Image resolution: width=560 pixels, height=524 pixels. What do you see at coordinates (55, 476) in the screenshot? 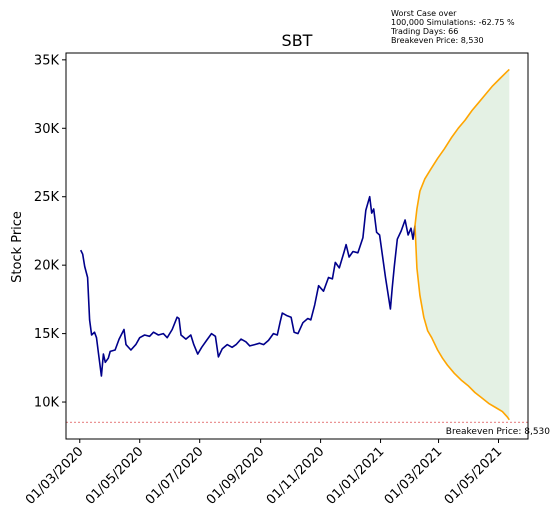
I see `x-tick-label: 01/03/2020` at bounding box center [55, 476].